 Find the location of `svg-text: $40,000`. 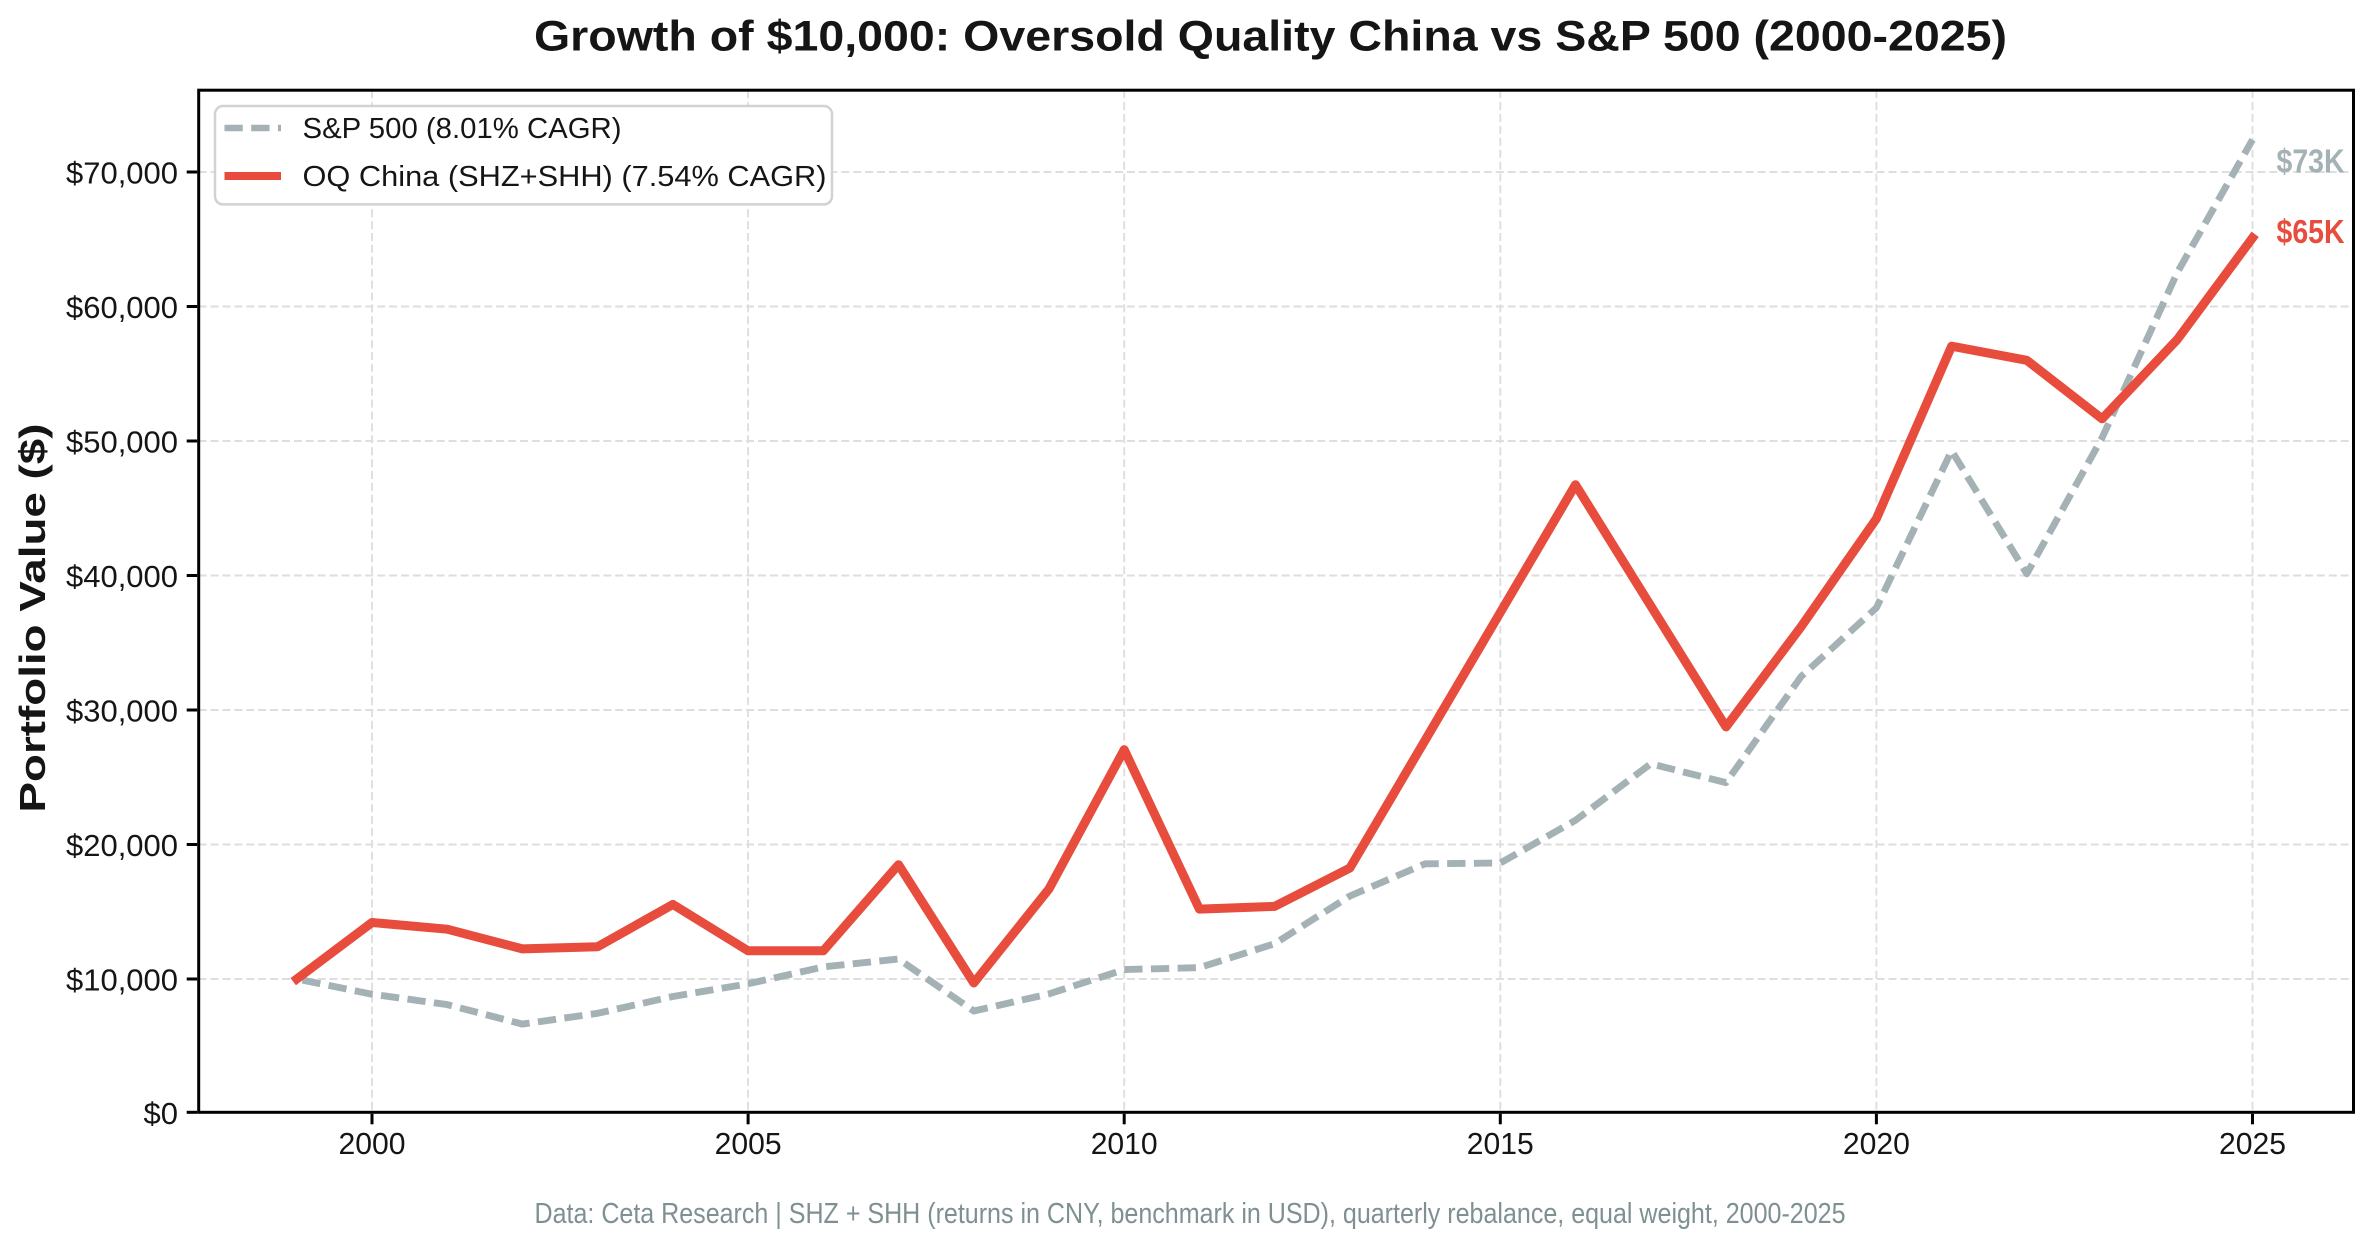

svg-text: $40,000 is located at coordinates (122, 576).